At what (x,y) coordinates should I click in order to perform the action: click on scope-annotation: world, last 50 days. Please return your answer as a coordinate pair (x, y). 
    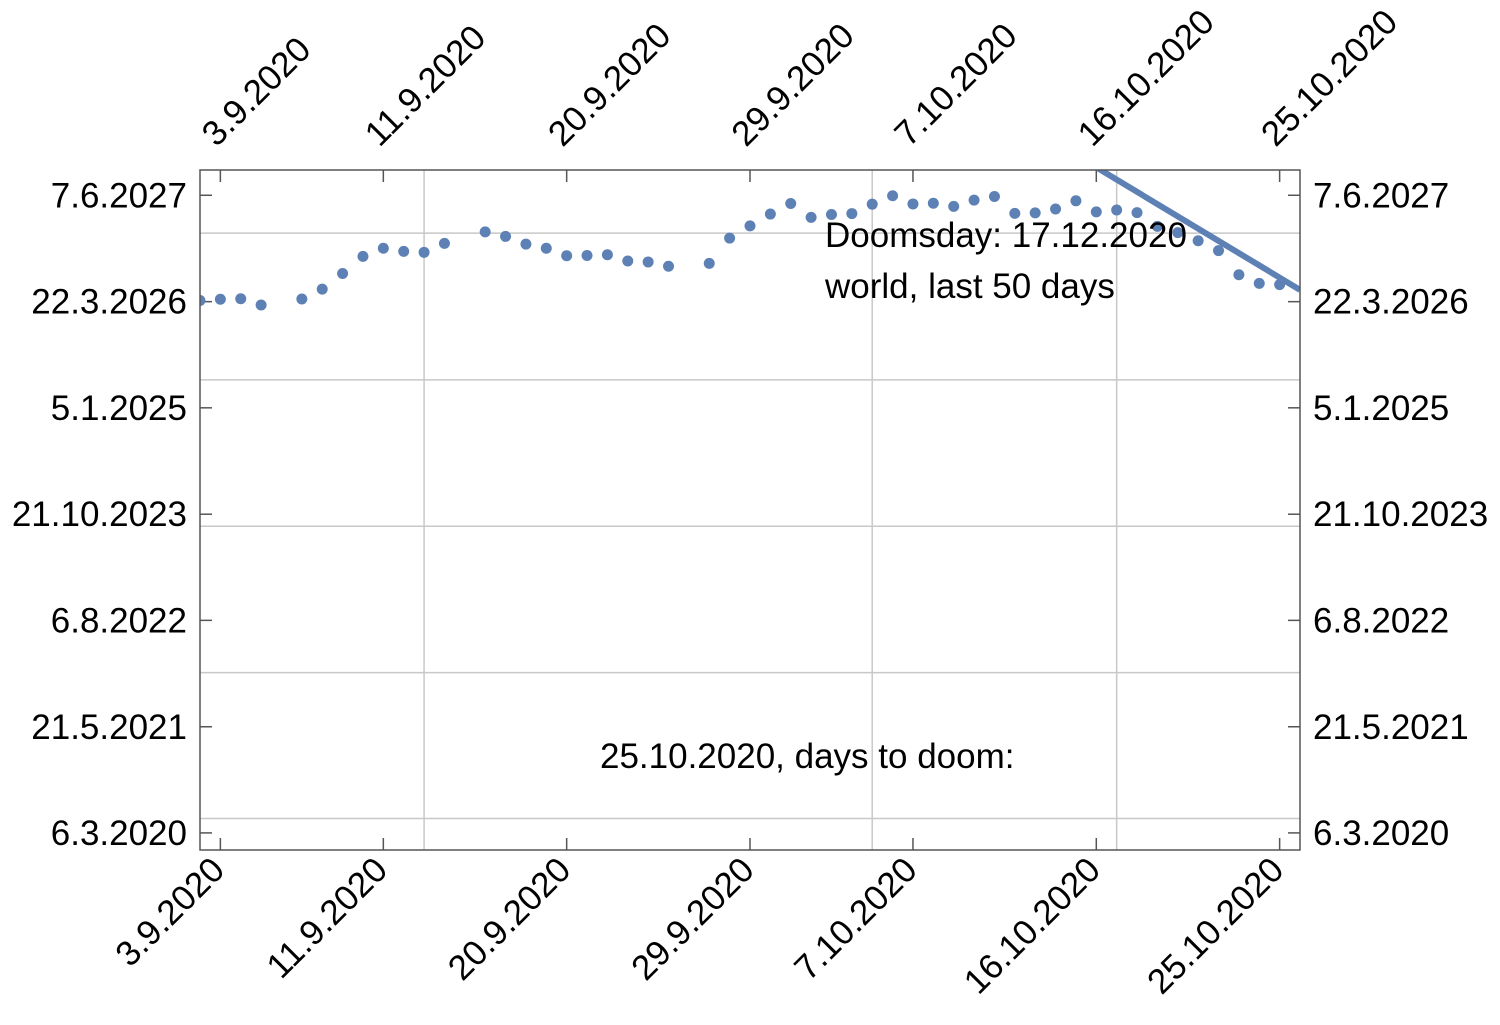
    Looking at the image, I should click on (969, 286).